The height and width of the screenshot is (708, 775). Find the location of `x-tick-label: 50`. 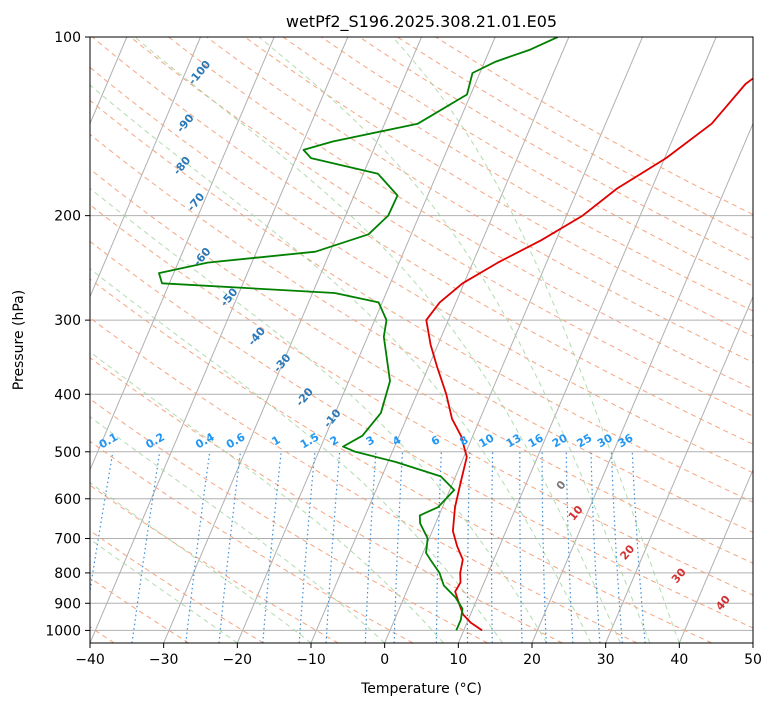

x-tick-label: 50 is located at coordinates (753, 660).